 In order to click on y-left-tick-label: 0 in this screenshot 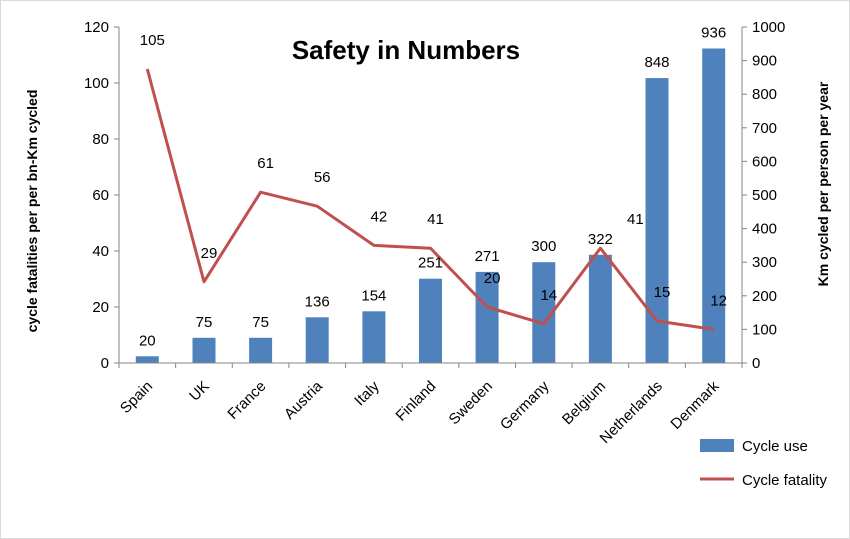, I will do `click(105, 363)`.